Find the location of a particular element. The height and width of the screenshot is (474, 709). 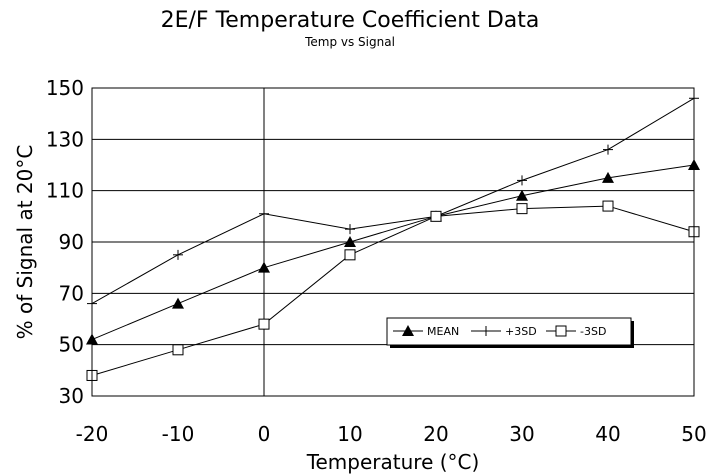

legend-entry: +3SD is located at coordinates (504, 331).